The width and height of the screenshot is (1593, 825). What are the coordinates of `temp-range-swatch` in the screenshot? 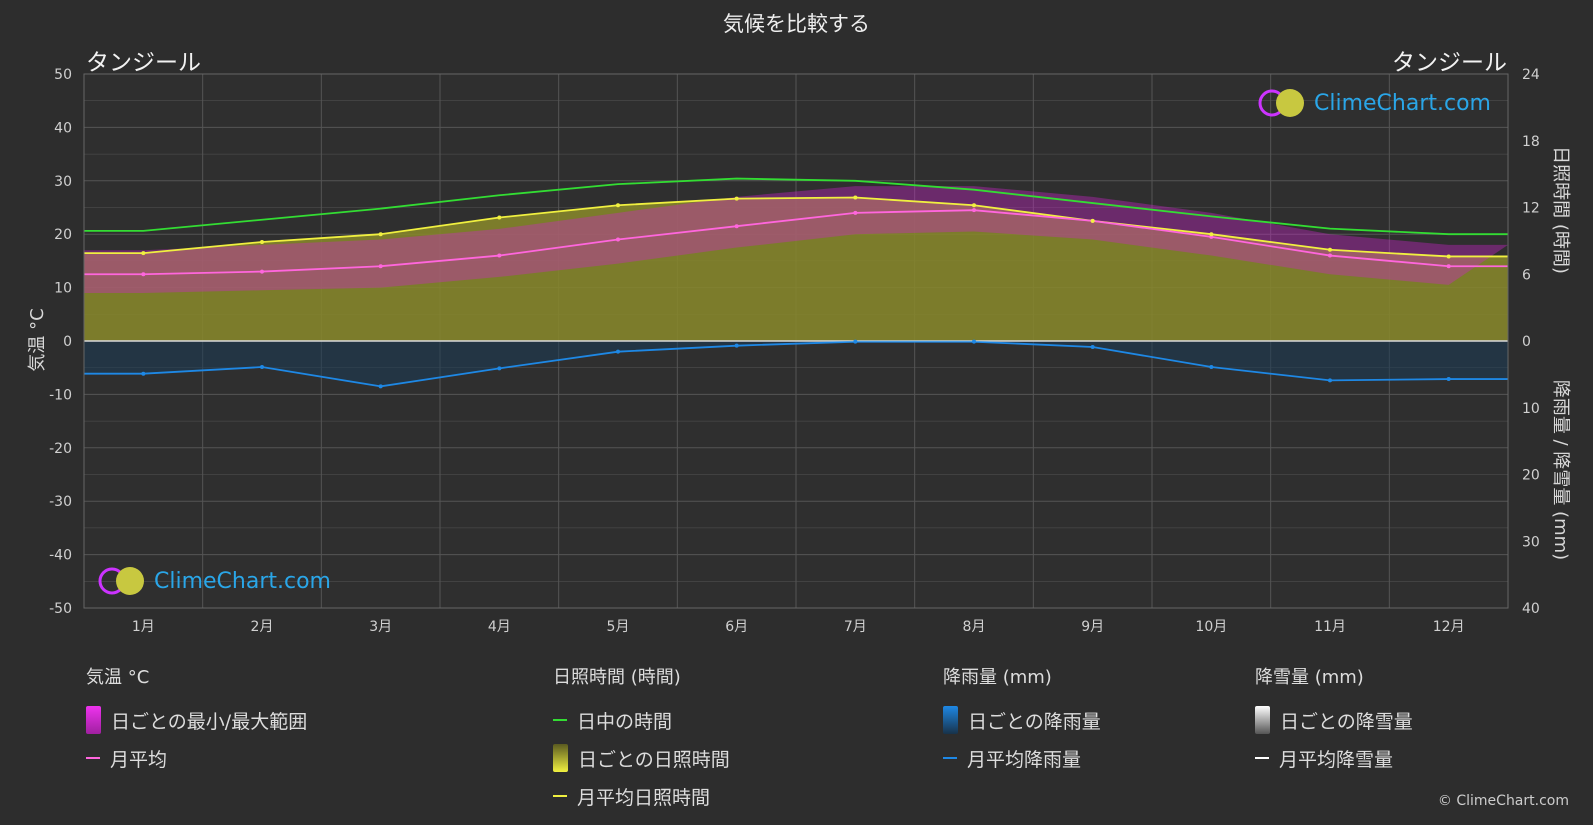 It's located at (93, 720).